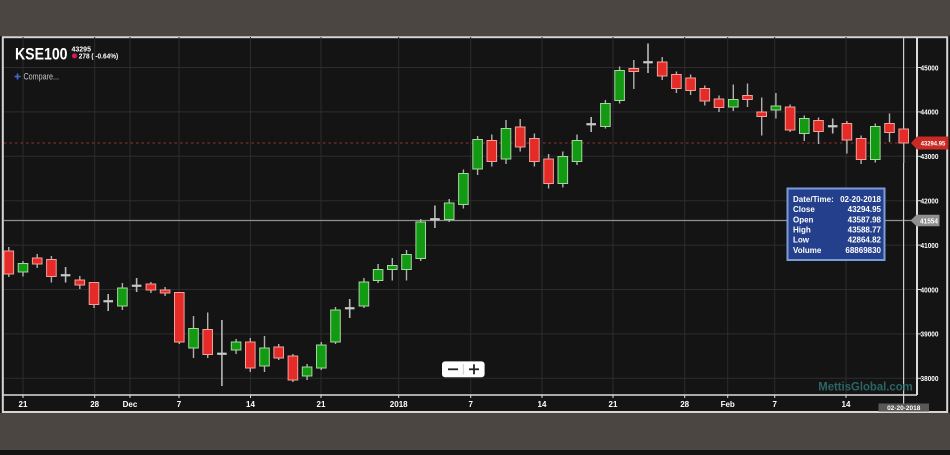 The height and width of the screenshot is (455, 950). I want to click on svg-text: Open, so click(803, 219).